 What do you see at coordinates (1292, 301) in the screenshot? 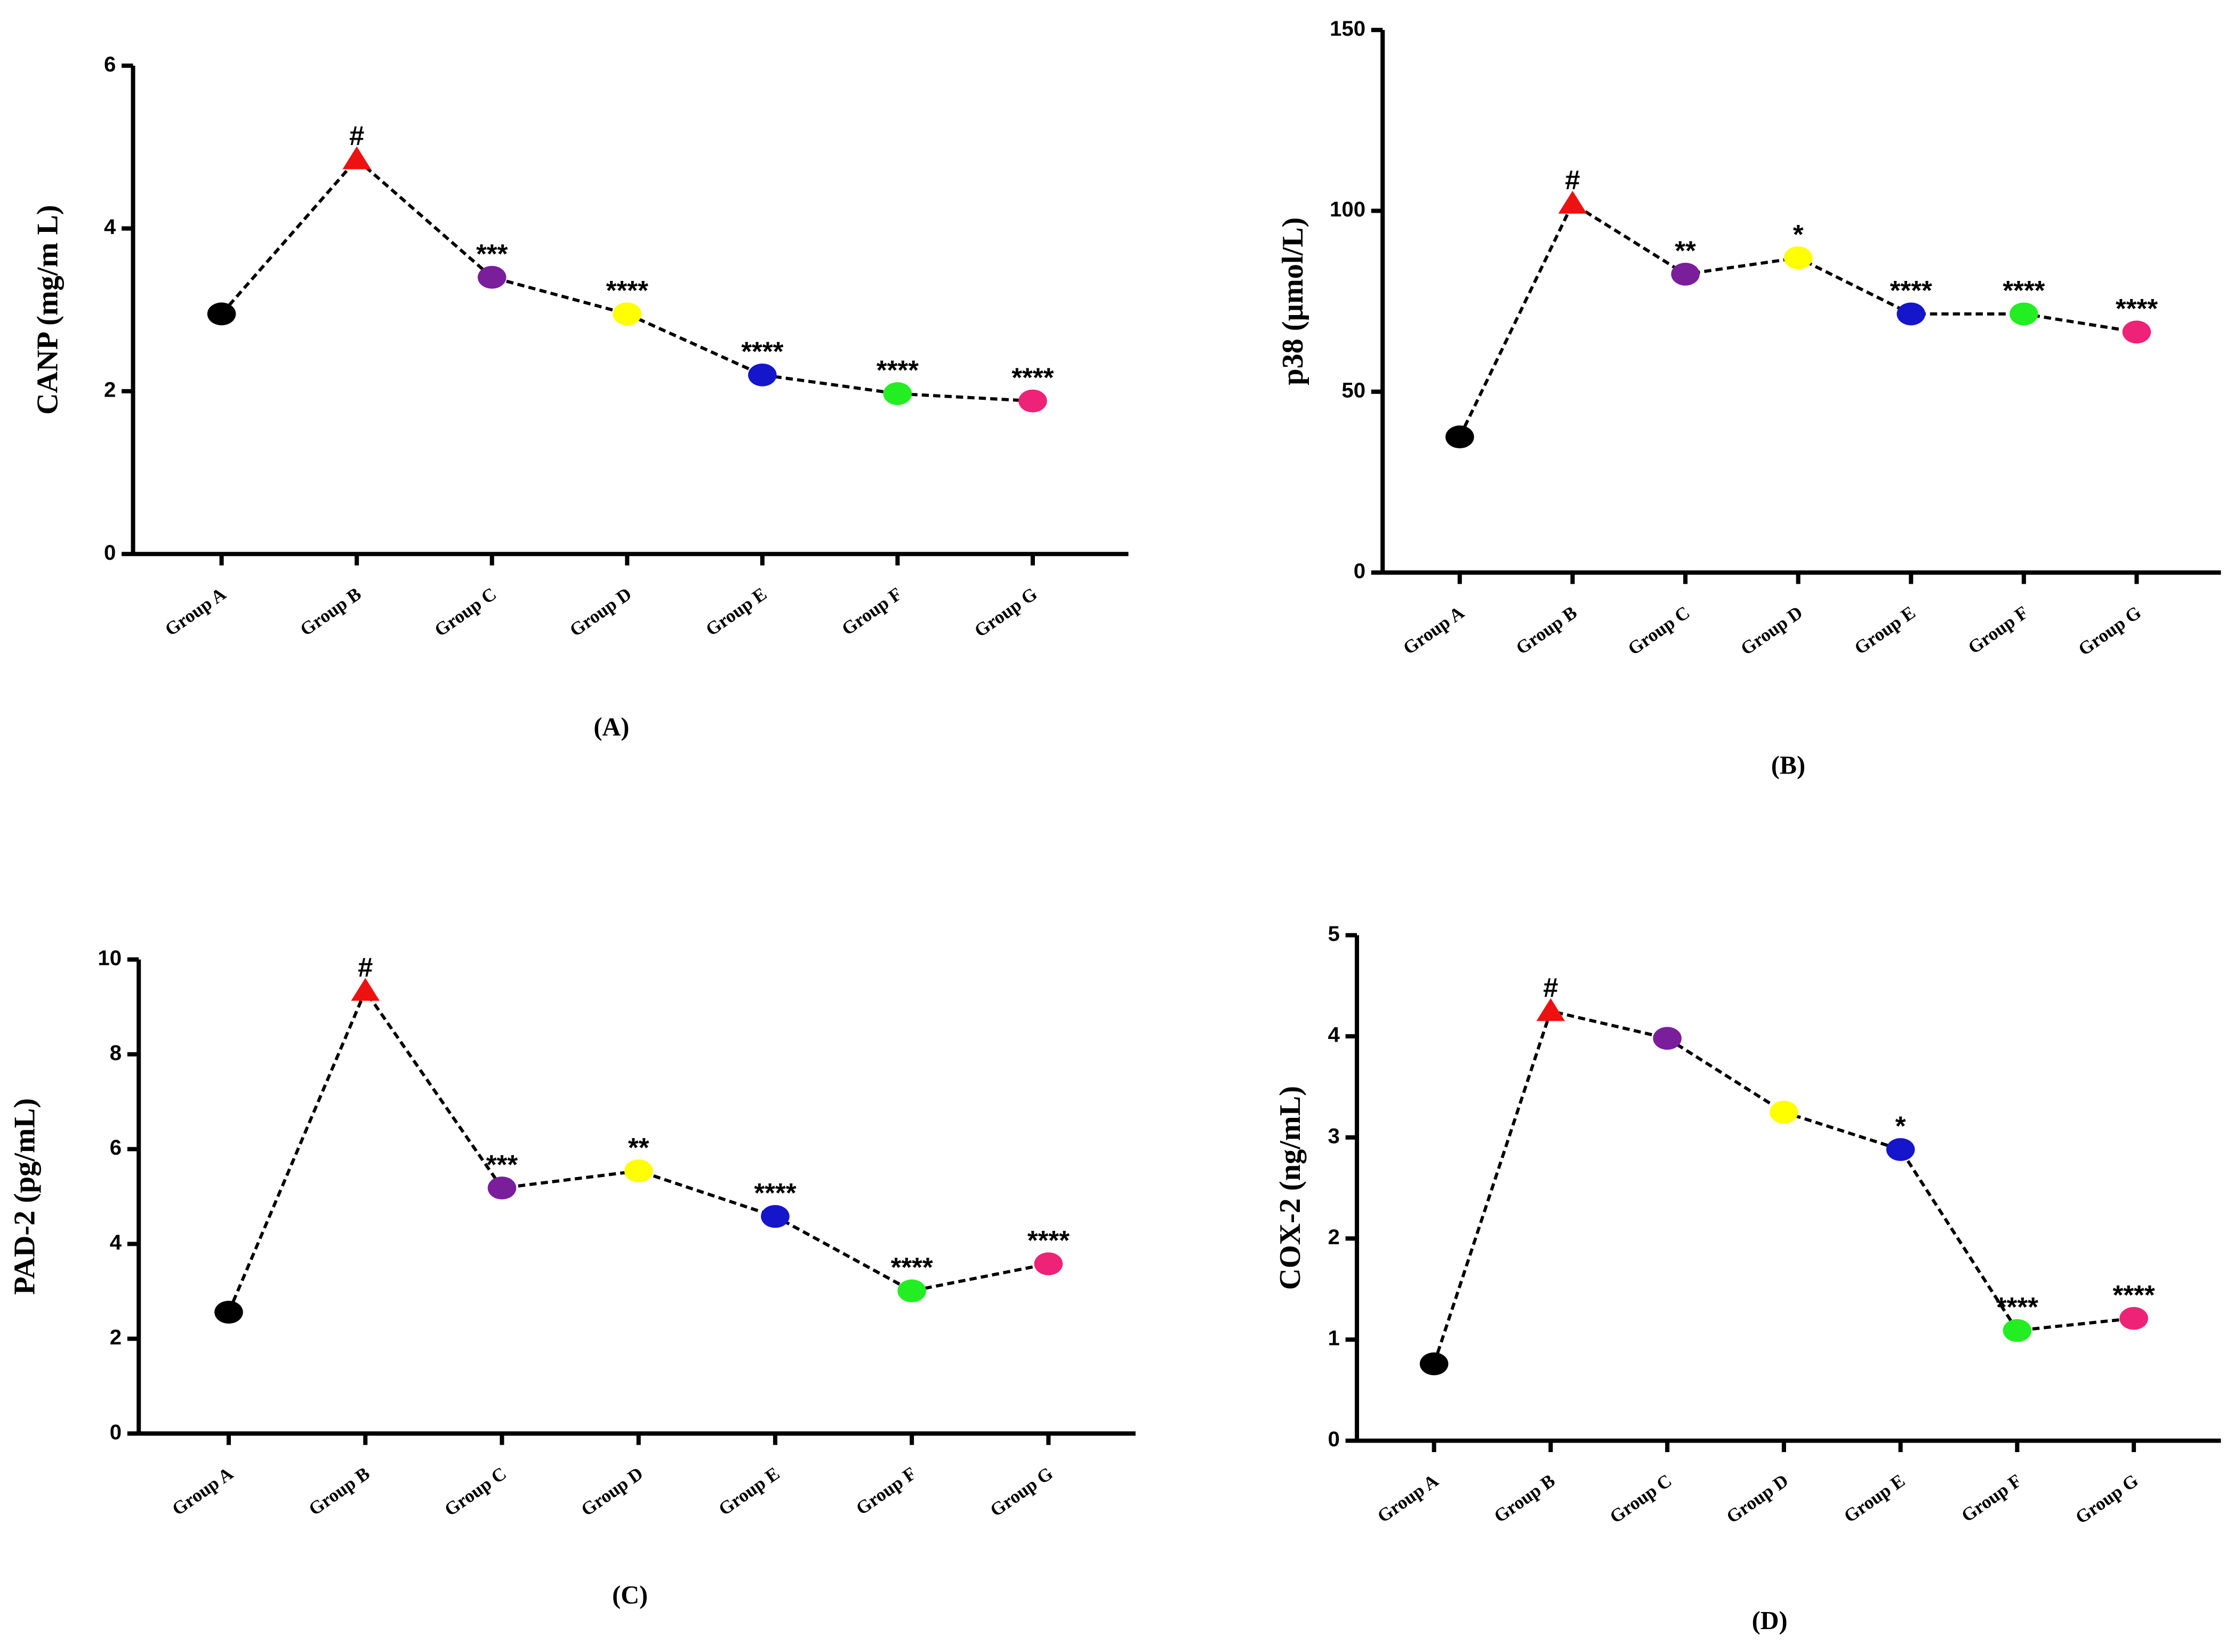
I see `y-axis-label: p38 (µmol/L)` at bounding box center [1292, 301].